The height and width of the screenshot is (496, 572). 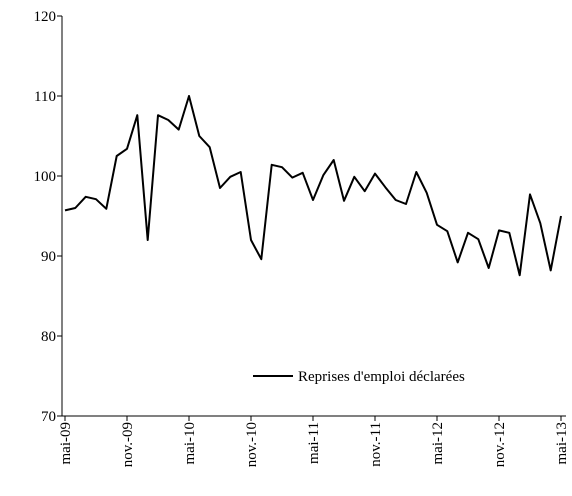 I want to click on x-tick-label: mai-11, so click(x=314, y=443).